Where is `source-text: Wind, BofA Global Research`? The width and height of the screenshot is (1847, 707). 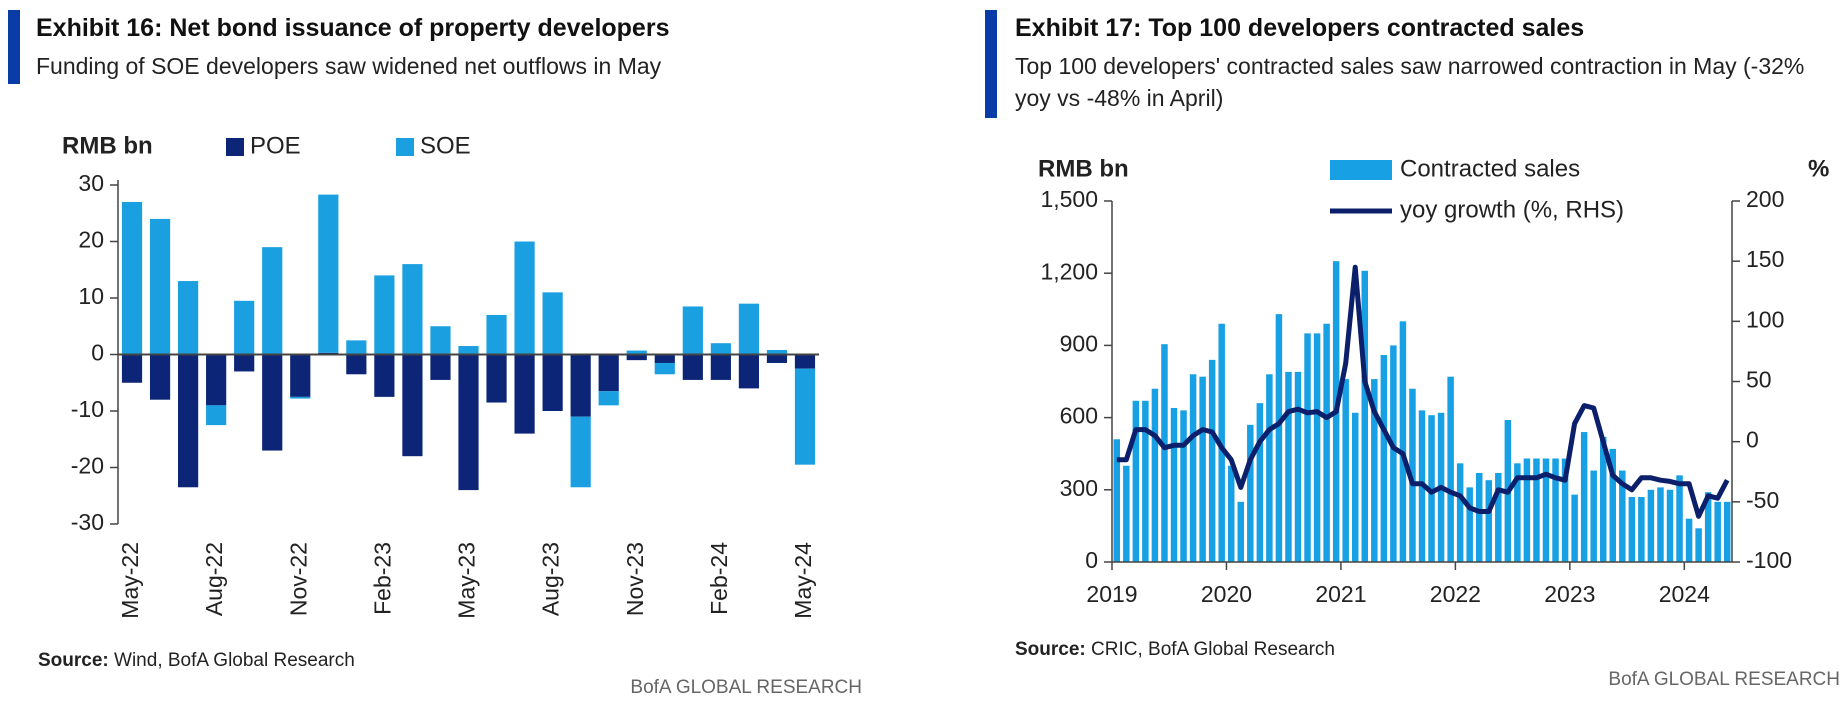 source-text: Wind, BofA Global Research is located at coordinates (234, 660).